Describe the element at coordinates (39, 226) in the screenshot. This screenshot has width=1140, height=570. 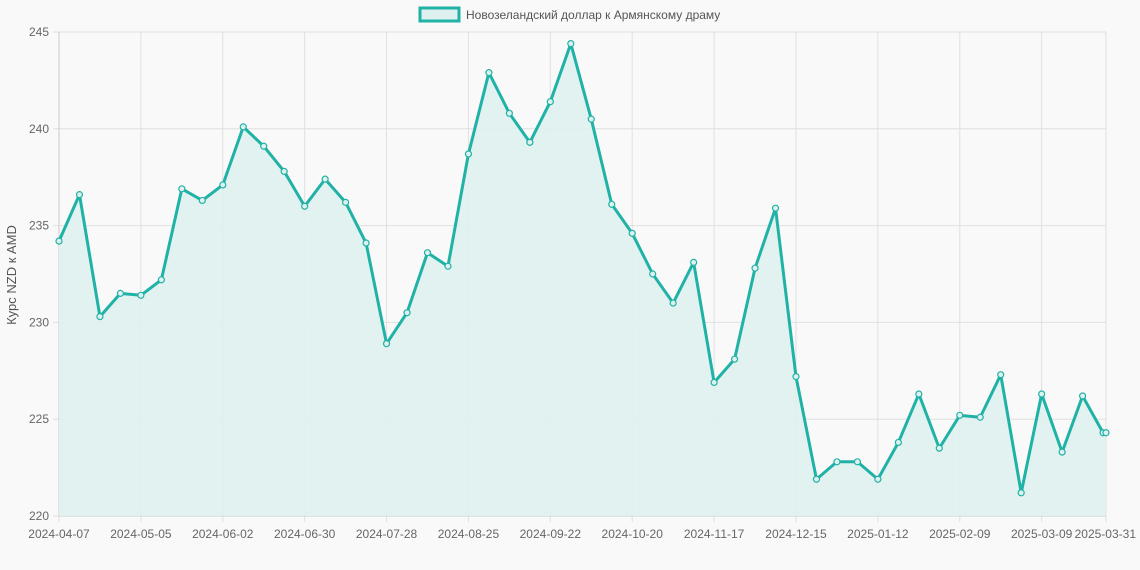
I see `y-tick-label: 235` at that location.